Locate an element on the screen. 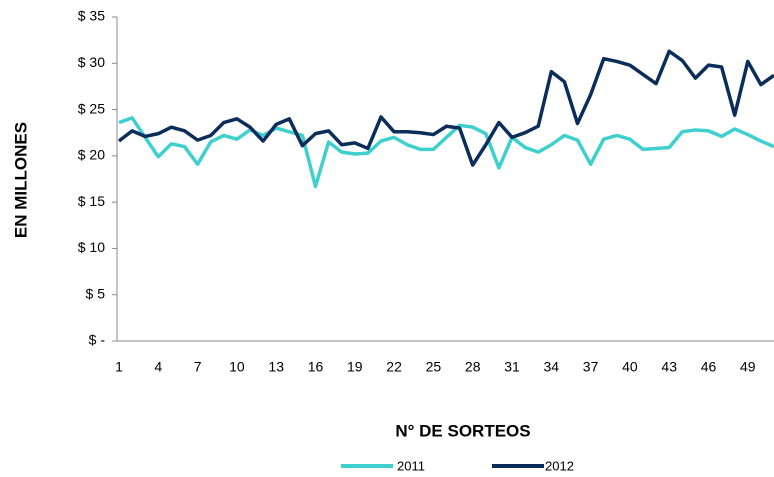 The width and height of the screenshot is (774, 477). x-tick-label: 1 is located at coordinates (119, 367).